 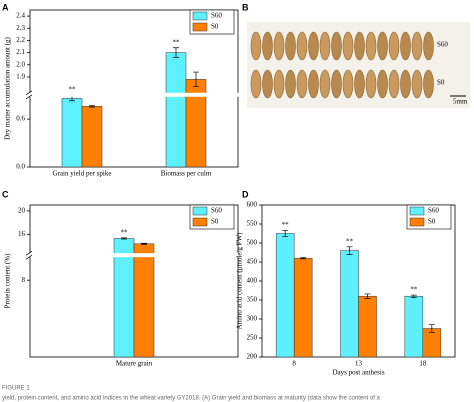 What do you see at coordinates (20, 16) in the screenshot?
I see `y-tick-label: 2.4` at bounding box center [20, 16].